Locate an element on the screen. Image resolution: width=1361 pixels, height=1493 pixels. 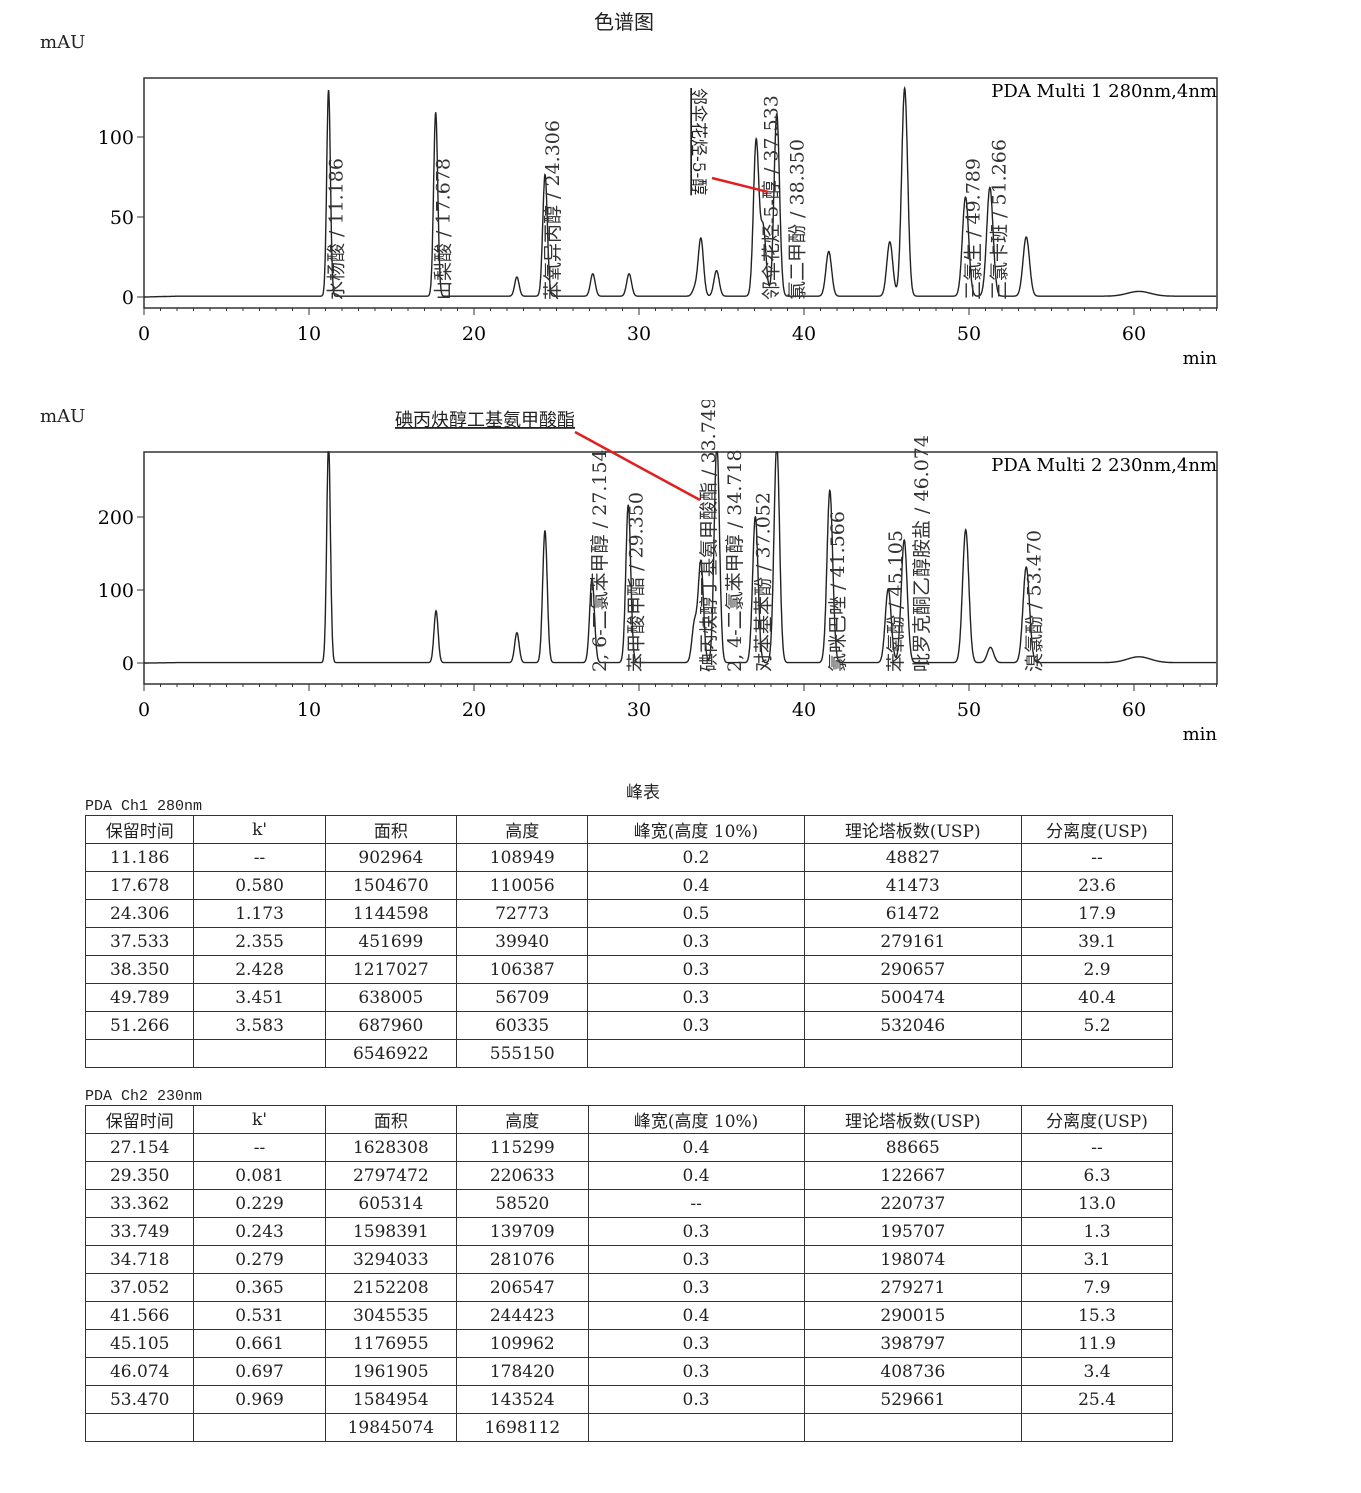
table-cell: 15.3 is located at coordinates (1097, 1315).